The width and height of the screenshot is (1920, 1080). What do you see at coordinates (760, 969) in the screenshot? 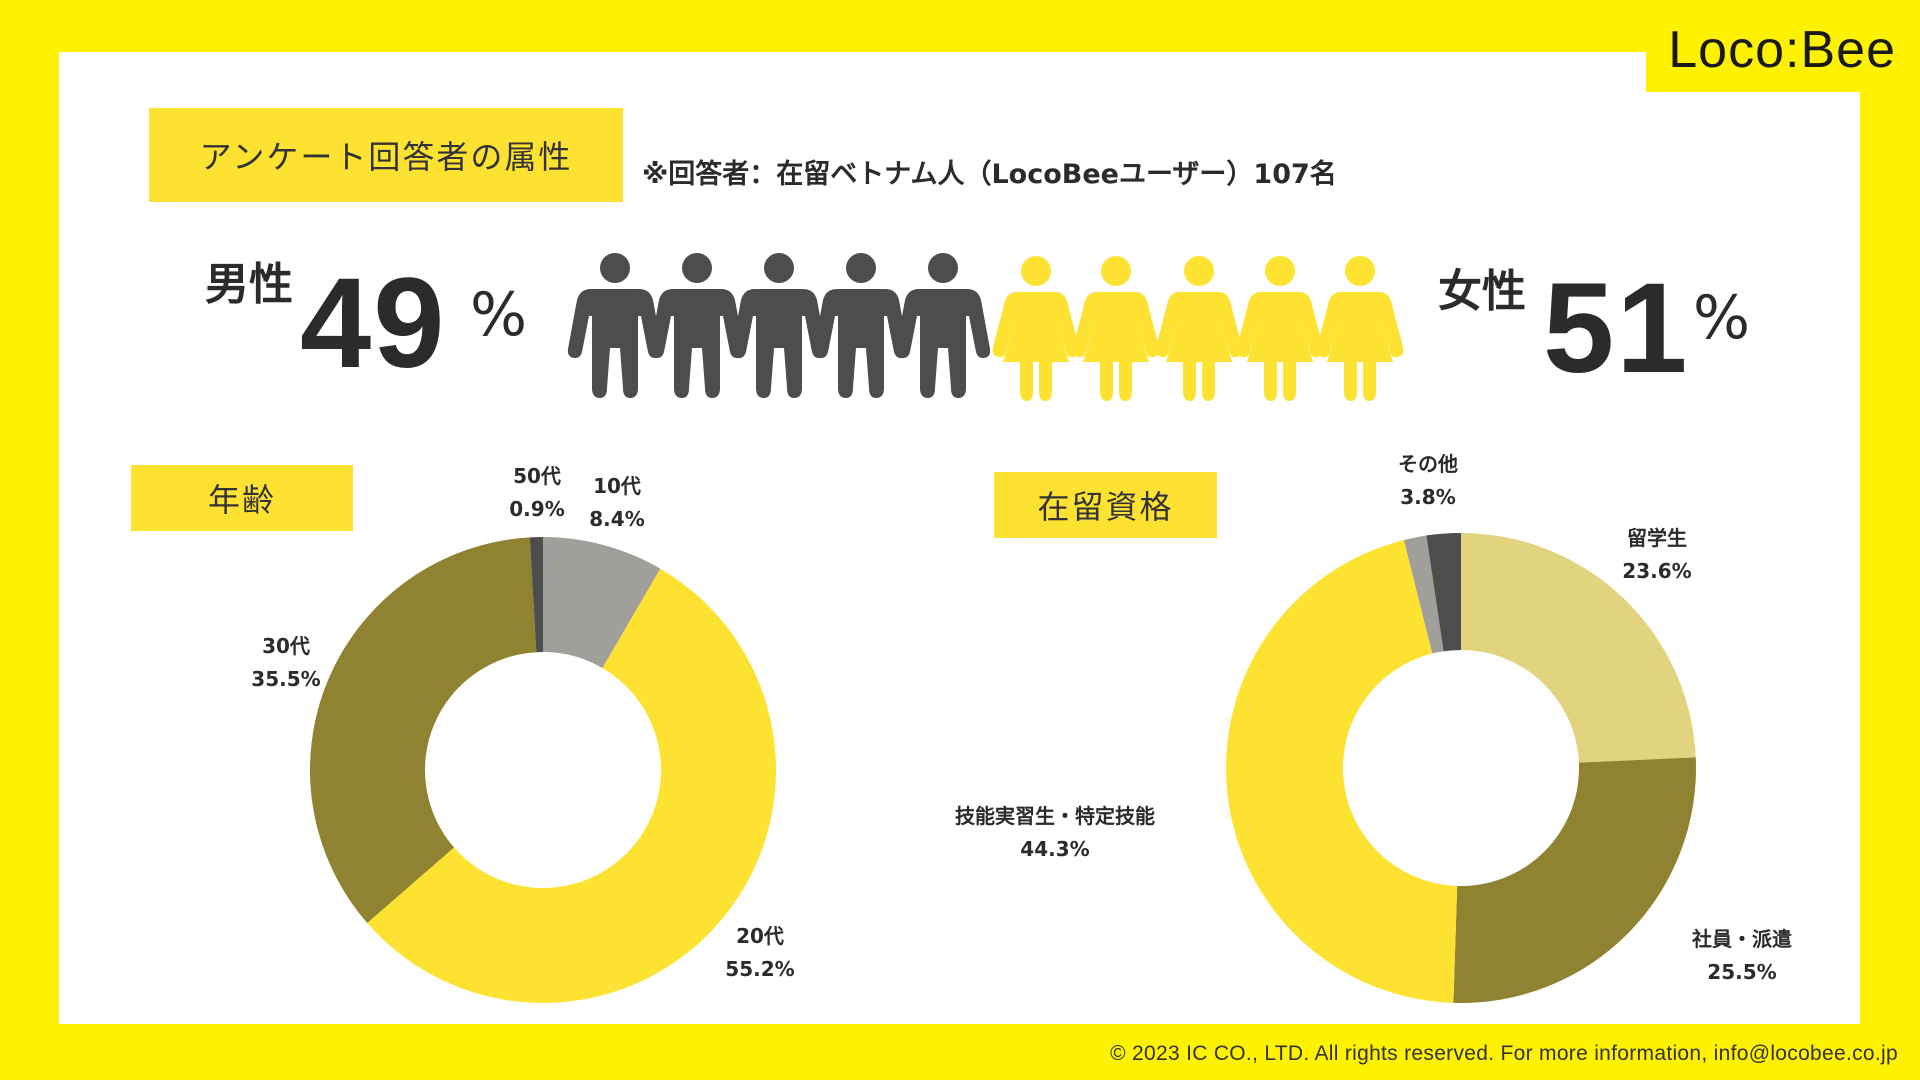
I see `value-label: 55.2%` at bounding box center [760, 969].